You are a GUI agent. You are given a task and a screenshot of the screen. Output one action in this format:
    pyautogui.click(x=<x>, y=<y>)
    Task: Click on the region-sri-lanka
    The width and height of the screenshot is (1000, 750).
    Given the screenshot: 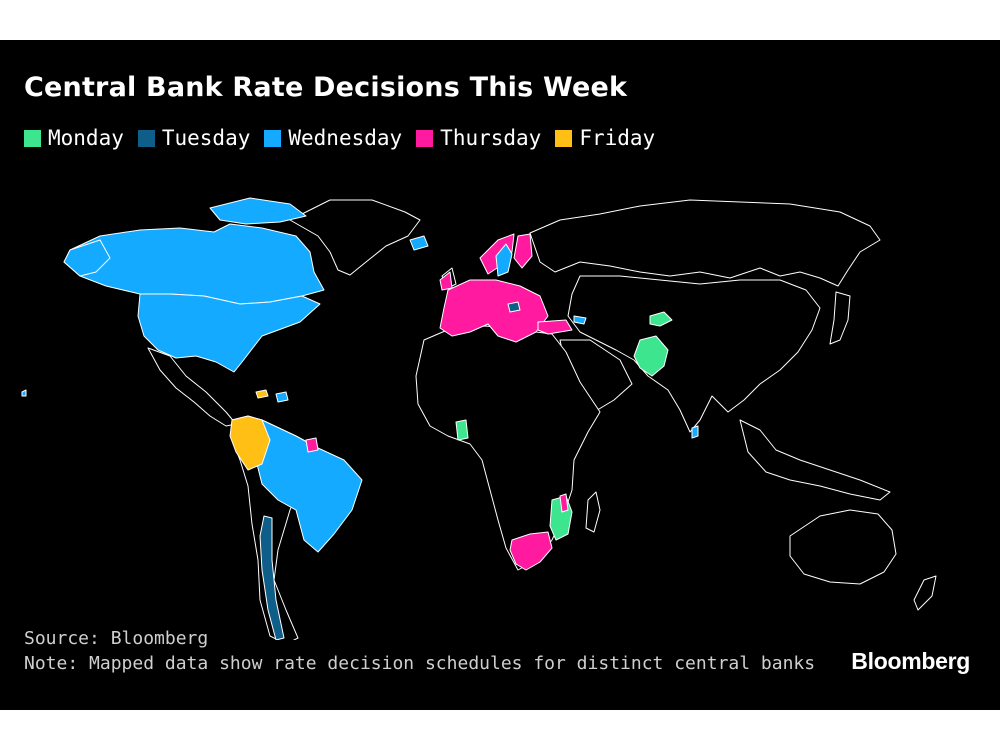 What is the action you would take?
    pyautogui.click(x=695, y=432)
    